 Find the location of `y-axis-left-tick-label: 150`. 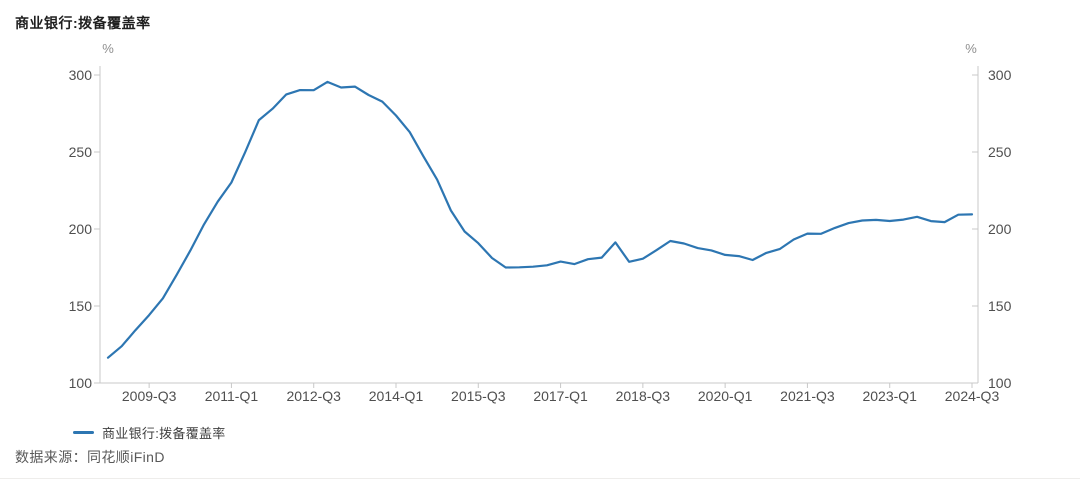

y-axis-left-tick-label: 150 is located at coordinates (81, 306).